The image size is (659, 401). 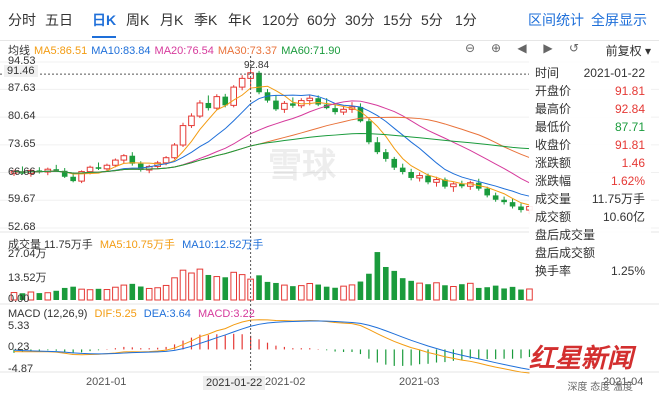 I want to click on info-key: 成交量, so click(x=553, y=199).